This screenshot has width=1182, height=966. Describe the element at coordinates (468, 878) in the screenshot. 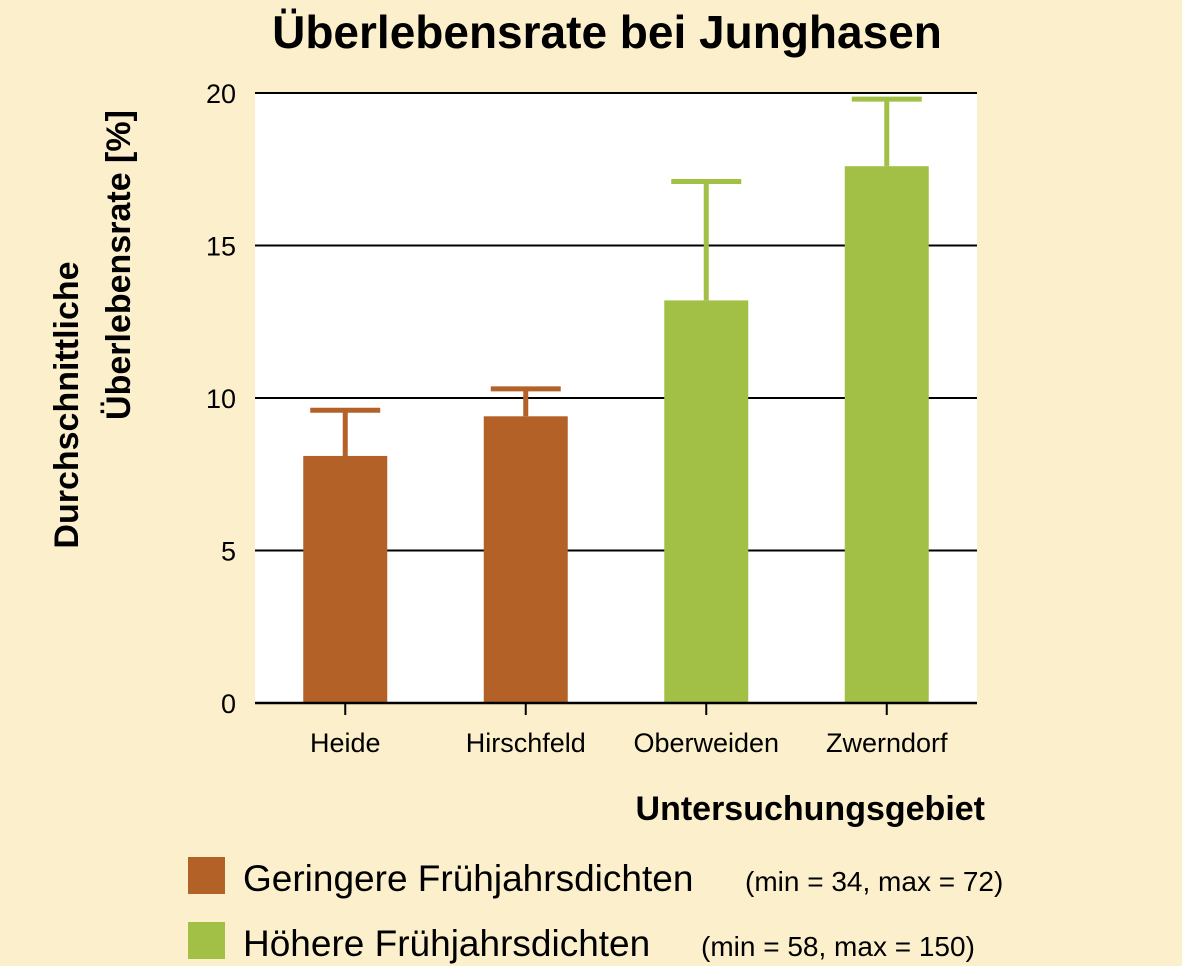

I see `legend-label-geringere: Geringere Frühjahrsdichten` at that location.